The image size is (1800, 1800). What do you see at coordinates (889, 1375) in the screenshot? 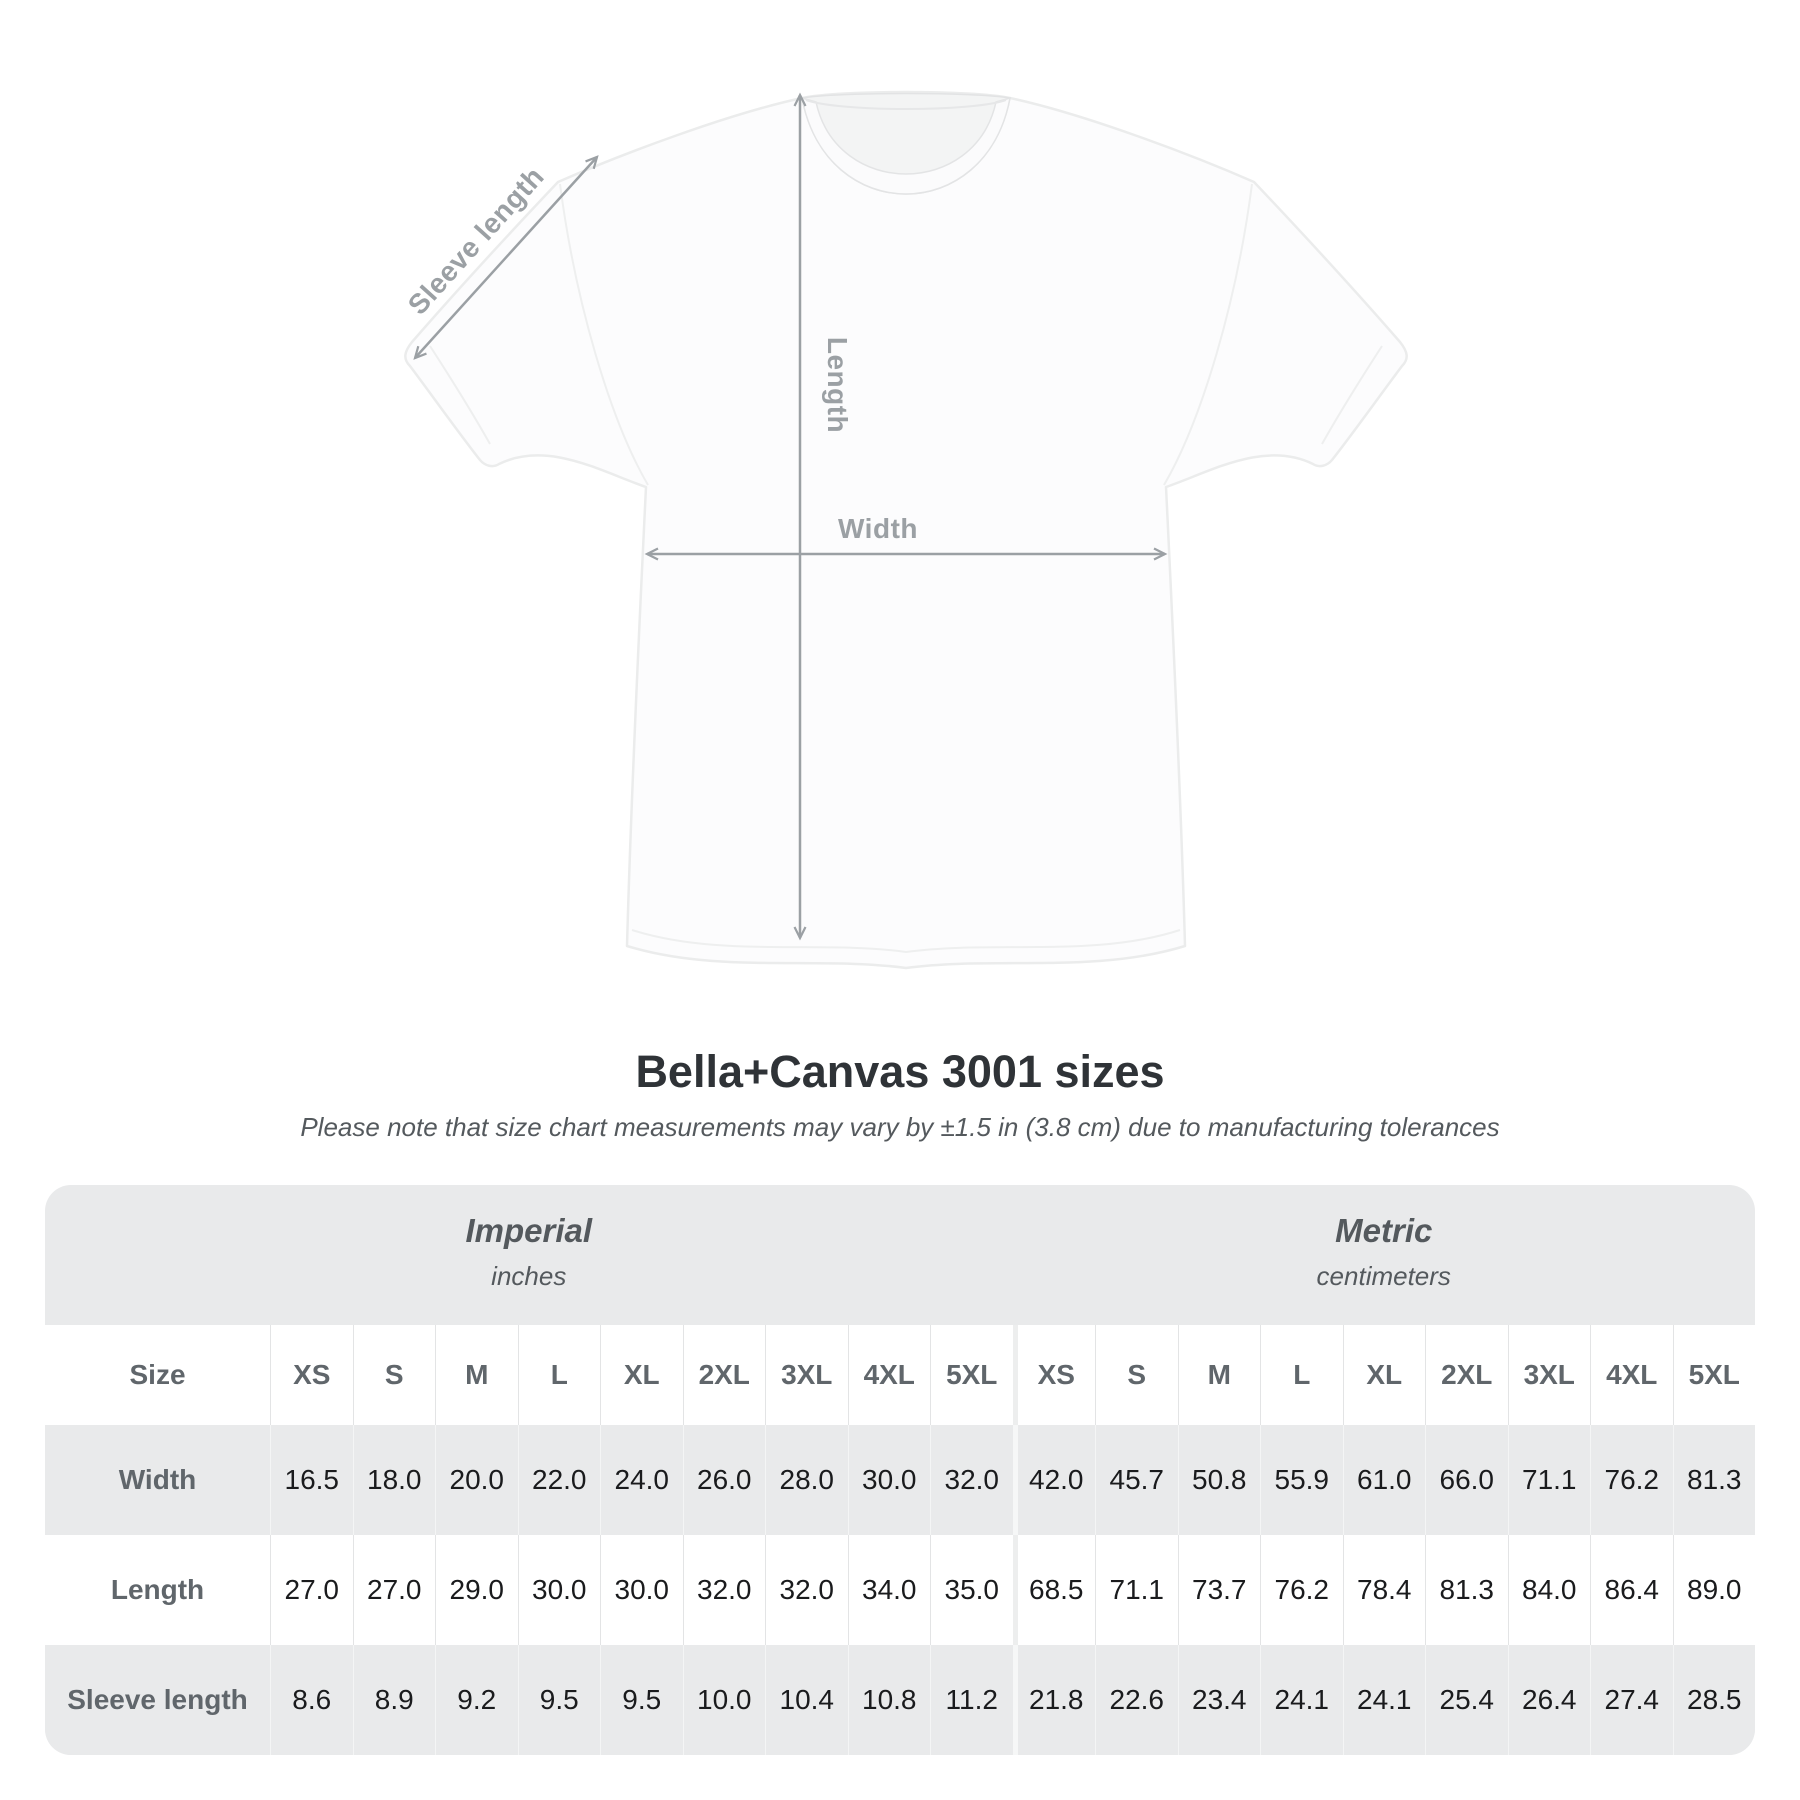
I see `size-header-imperial-4xl: 4XL` at bounding box center [889, 1375].